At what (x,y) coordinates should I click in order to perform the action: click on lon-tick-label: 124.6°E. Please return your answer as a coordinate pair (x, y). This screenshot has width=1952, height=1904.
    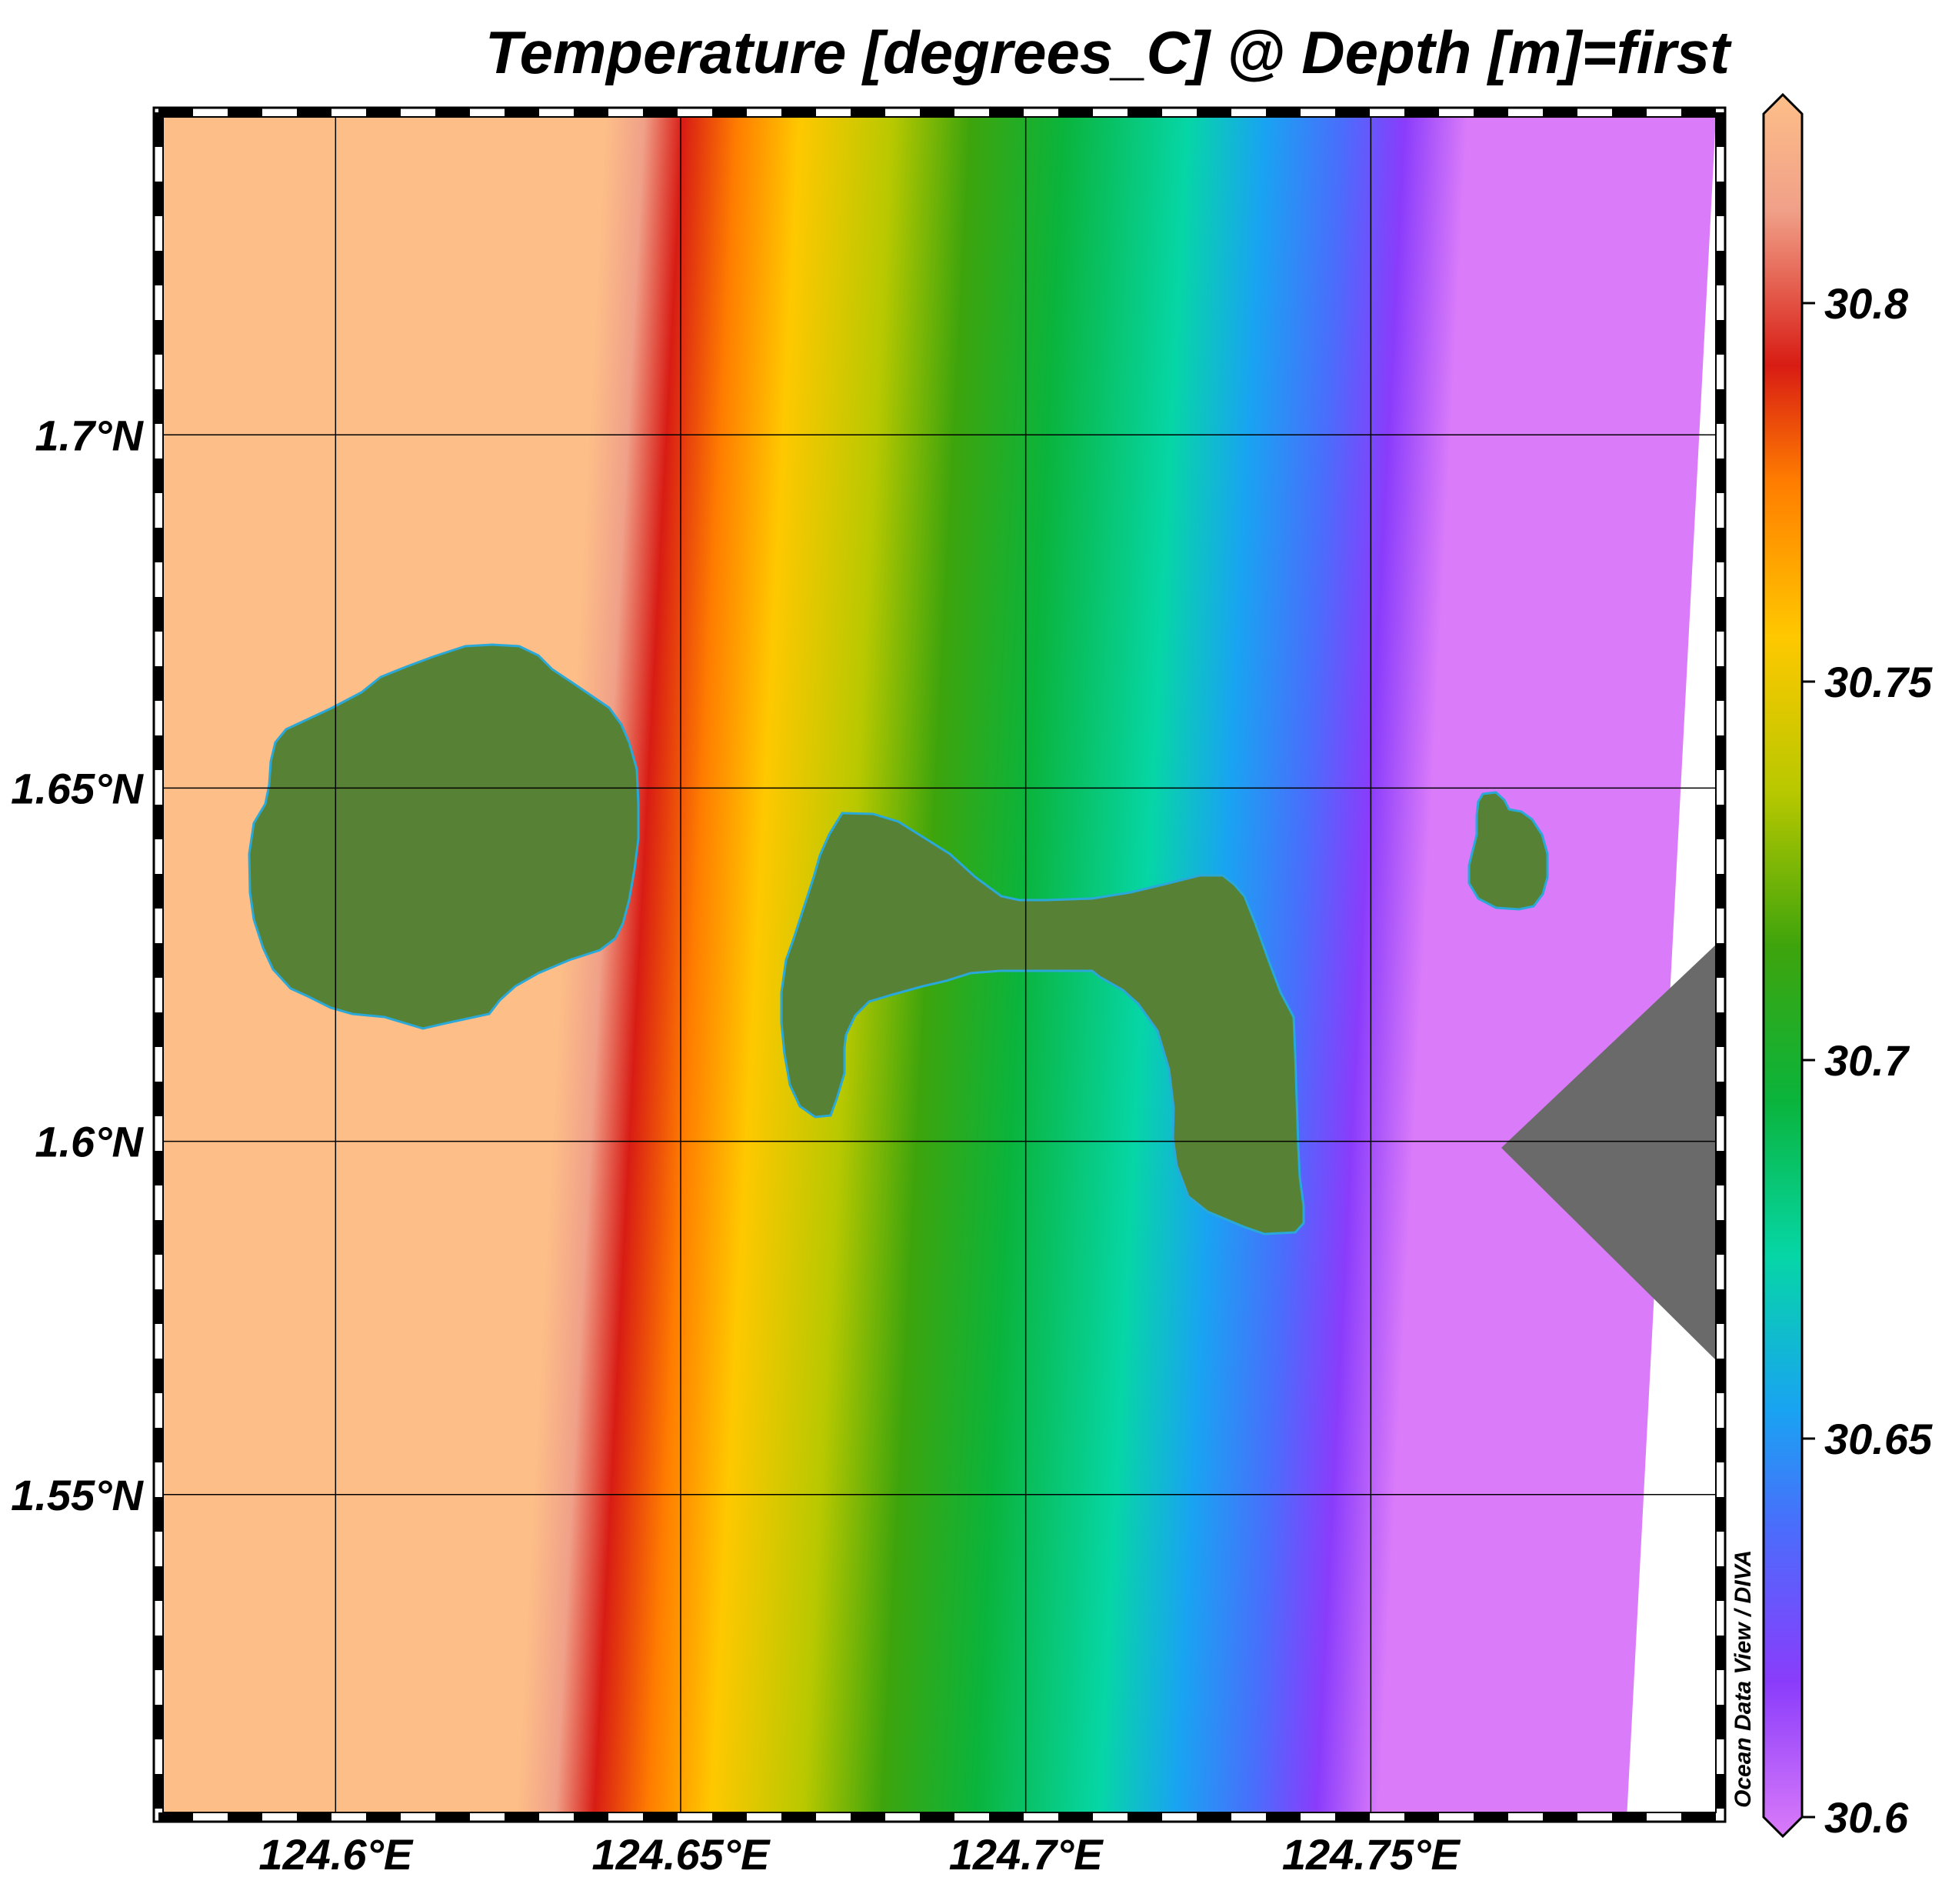
    Looking at the image, I should click on (336, 1855).